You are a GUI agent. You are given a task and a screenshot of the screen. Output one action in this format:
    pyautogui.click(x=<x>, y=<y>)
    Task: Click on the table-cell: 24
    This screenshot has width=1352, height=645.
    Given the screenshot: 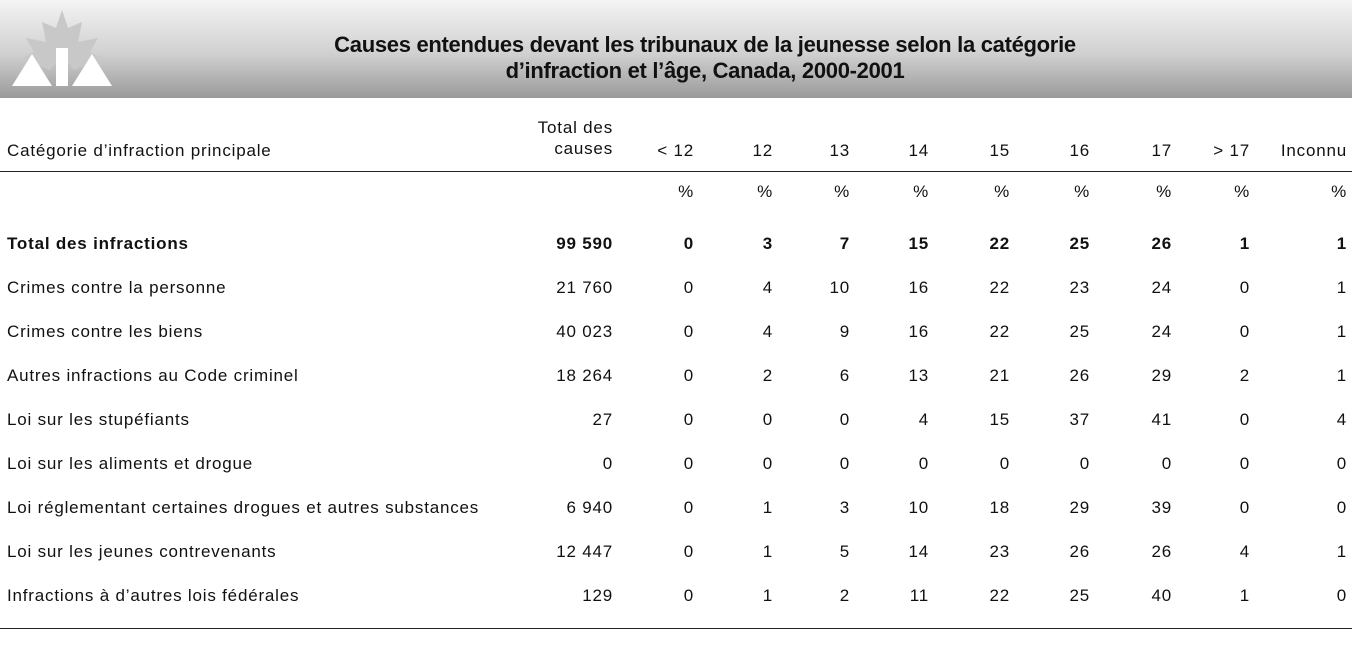 What is the action you would take?
    pyautogui.click(x=1161, y=331)
    